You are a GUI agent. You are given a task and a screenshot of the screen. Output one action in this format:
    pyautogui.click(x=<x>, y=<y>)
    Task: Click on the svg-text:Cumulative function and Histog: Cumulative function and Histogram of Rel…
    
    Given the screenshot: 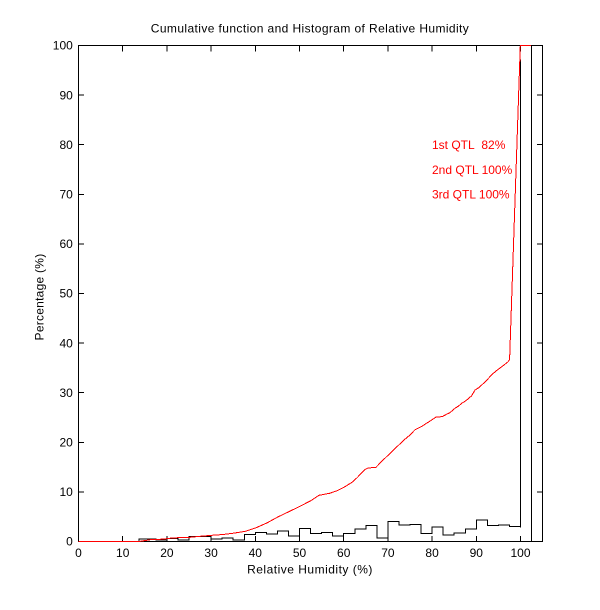 What is the action you would take?
    pyautogui.click(x=310, y=29)
    